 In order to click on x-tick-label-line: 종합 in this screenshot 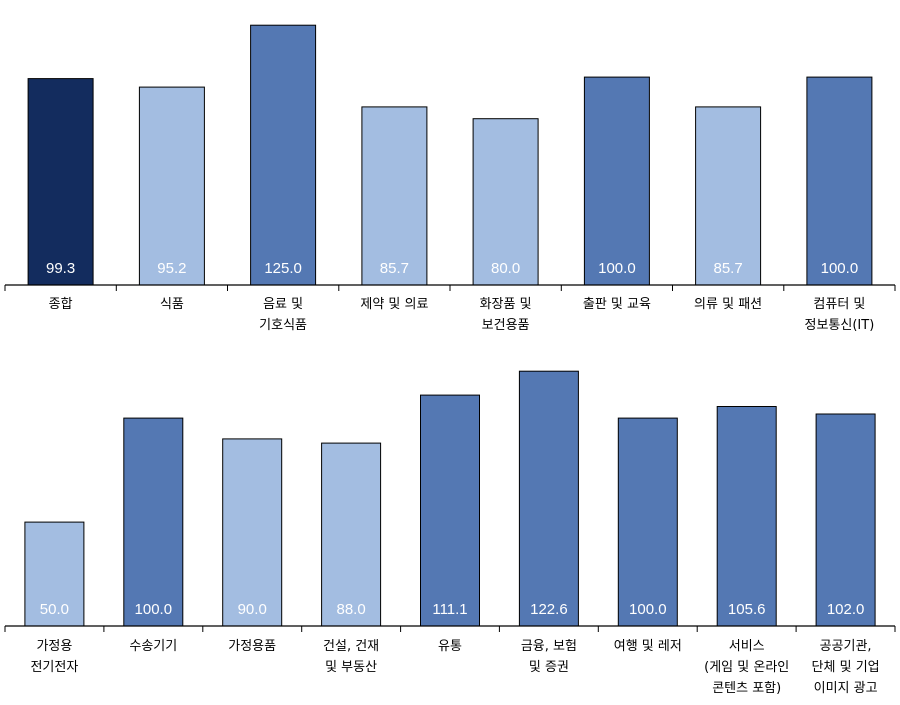, I will do `click(61, 304)`.